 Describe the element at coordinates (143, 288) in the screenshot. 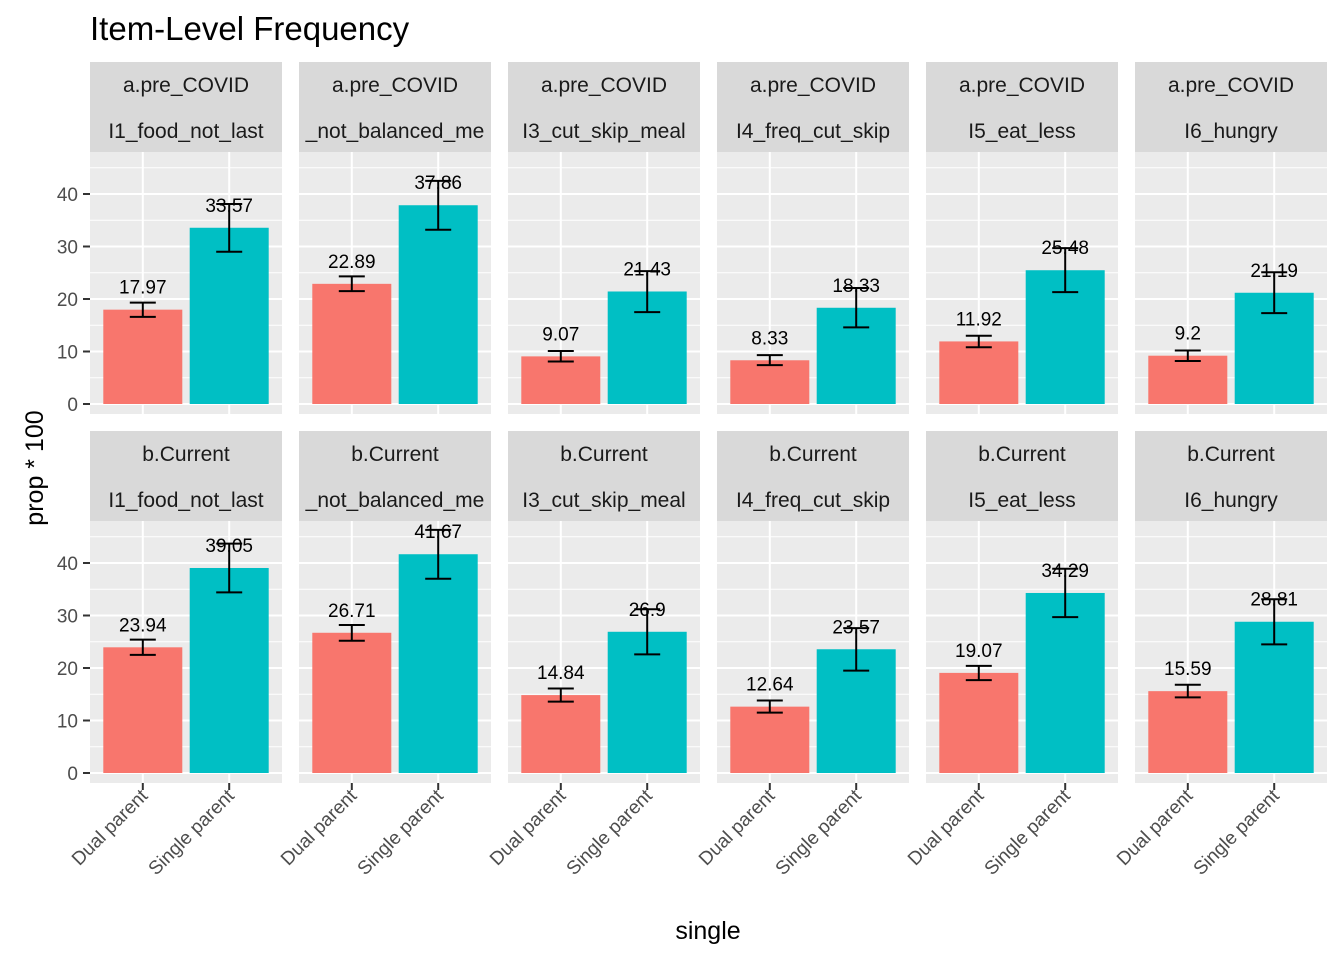

I see `data-label: 17.97` at that location.